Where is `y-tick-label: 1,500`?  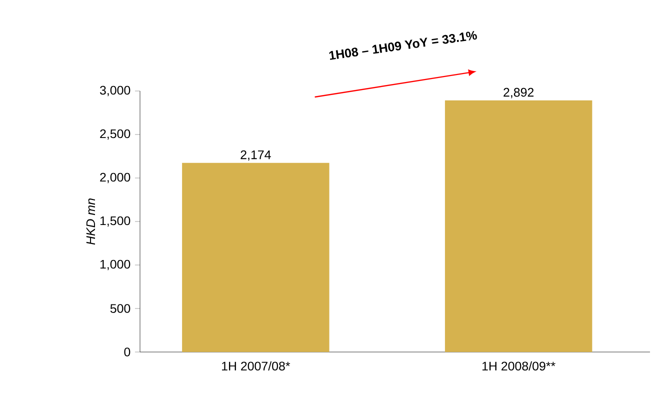
y-tick-label: 1,500 is located at coordinates (115, 221).